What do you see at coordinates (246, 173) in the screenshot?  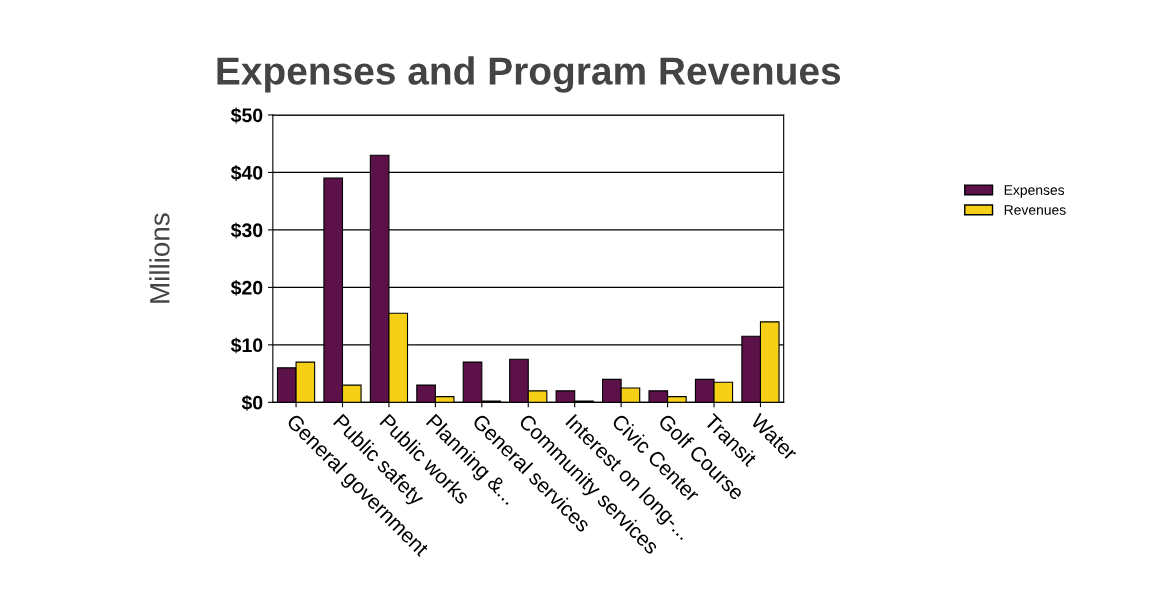 I see `y-tick-label: $40` at bounding box center [246, 173].